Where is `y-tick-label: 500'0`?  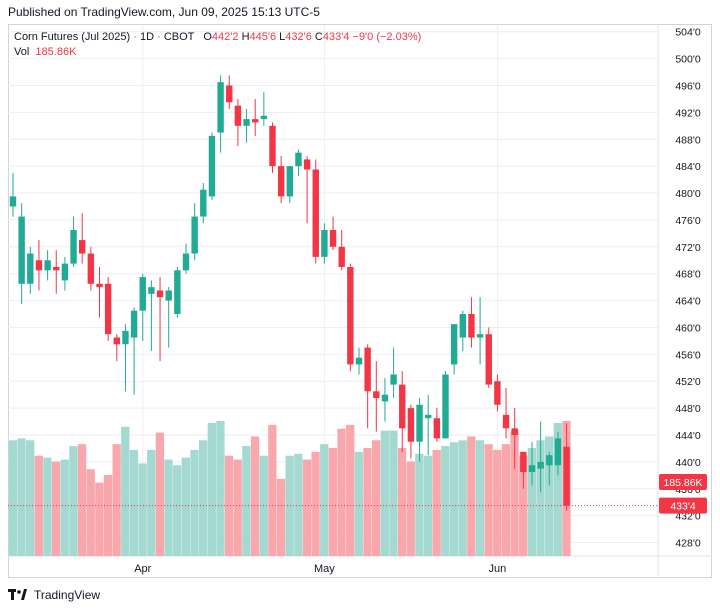
y-tick-label: 500'0 is located at coordinates (688, 60).